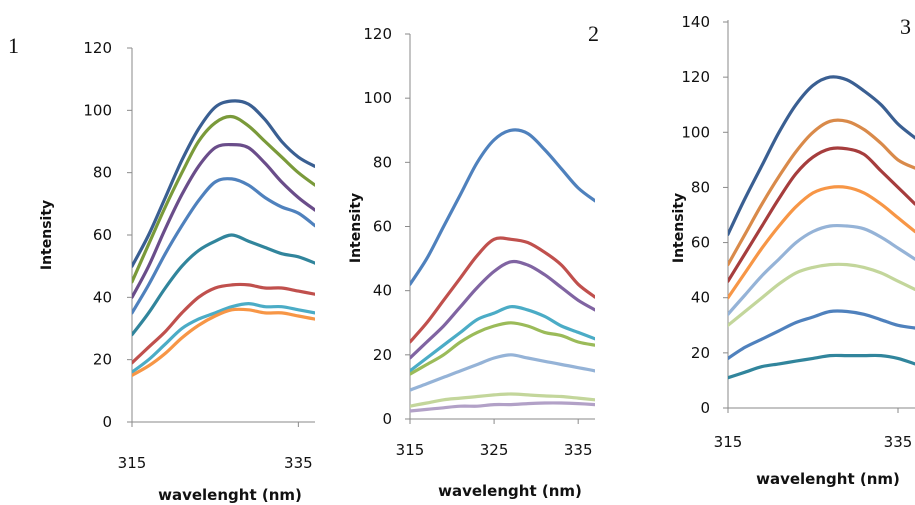 Image resolution: width=915 pixels, height=505 pixels. I want to click on y-tick-label: 140, so click(695, 22).